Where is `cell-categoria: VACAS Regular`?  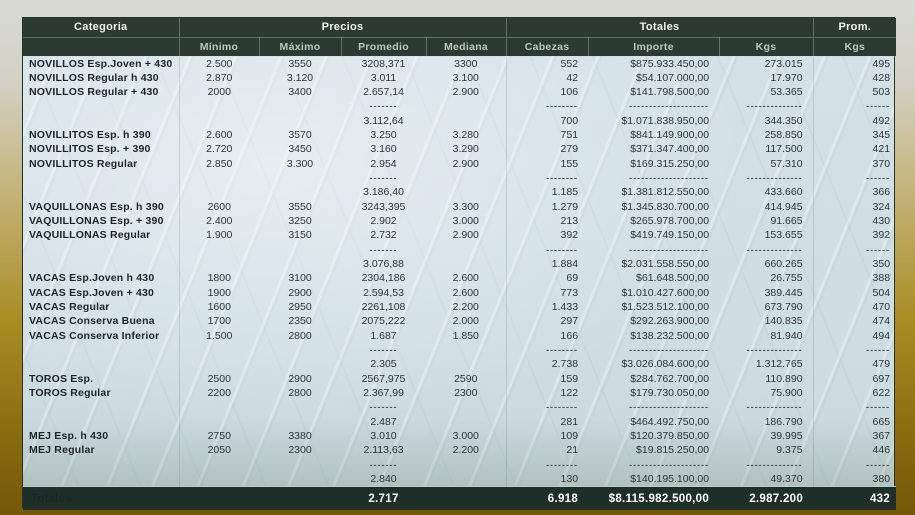 cell-categoria: VACAS Regular is located at coordinates (69, 307).